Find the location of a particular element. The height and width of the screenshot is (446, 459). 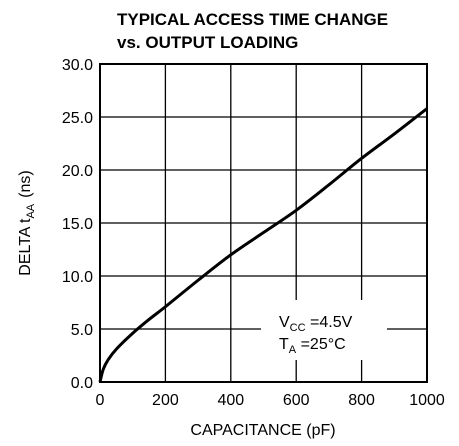

x-tick-label: 800 is located at coordinates (361, 400).